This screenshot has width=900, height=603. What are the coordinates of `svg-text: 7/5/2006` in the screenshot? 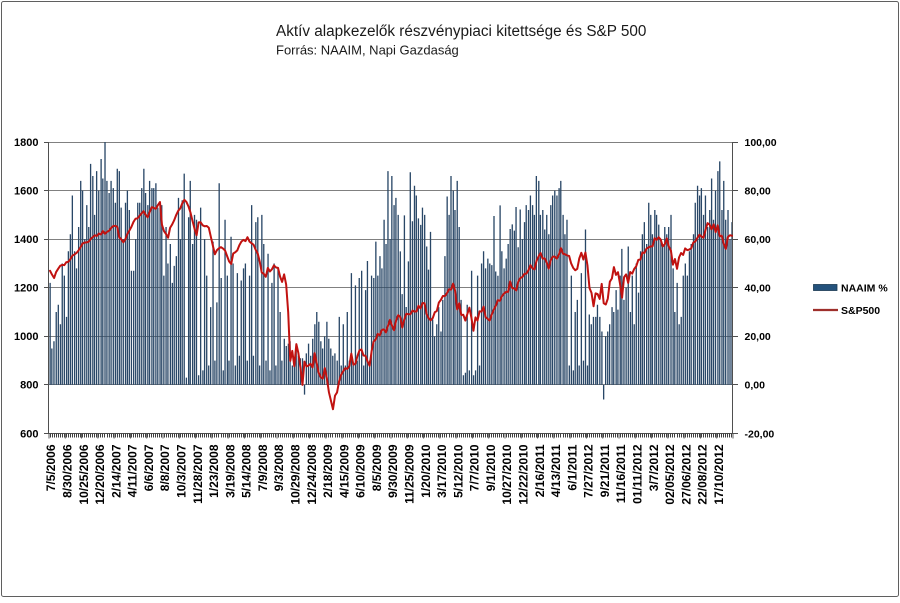 It's located at (51, 467).